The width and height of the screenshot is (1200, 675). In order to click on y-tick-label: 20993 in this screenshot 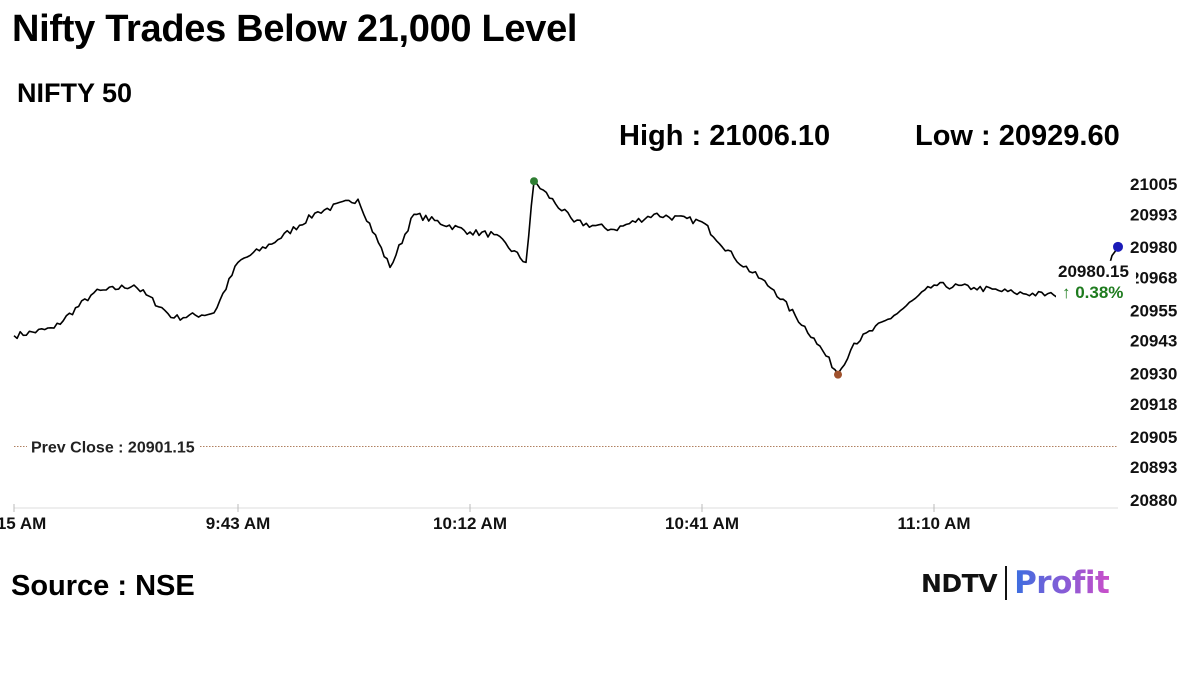, I will do `click(1153, 214)`.